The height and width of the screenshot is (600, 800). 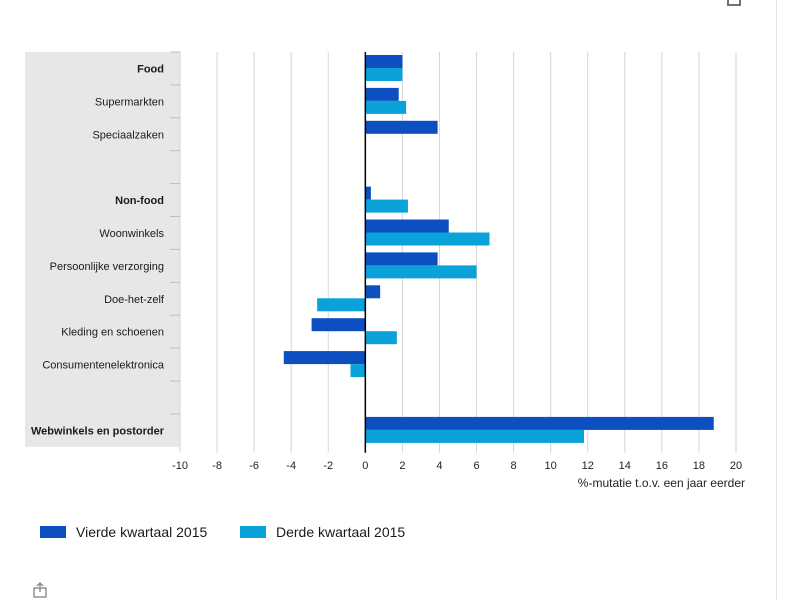 What do you see at coordinates (131, 234) in the screenshot?
I see `category-label: Woonwinkels` at bounding box center [131, 234].